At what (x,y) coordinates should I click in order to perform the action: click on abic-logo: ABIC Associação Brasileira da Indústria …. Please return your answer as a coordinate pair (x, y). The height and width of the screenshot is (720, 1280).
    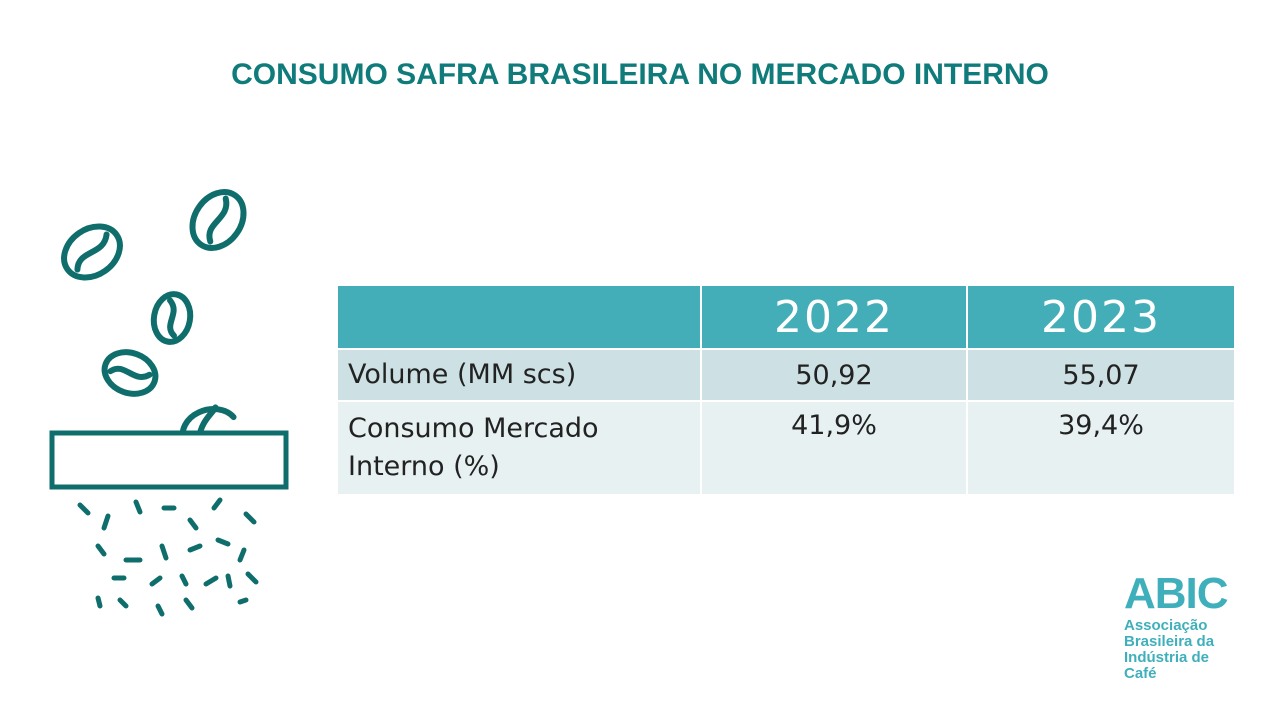
    Looking at the image, I should click on (1184, 627).